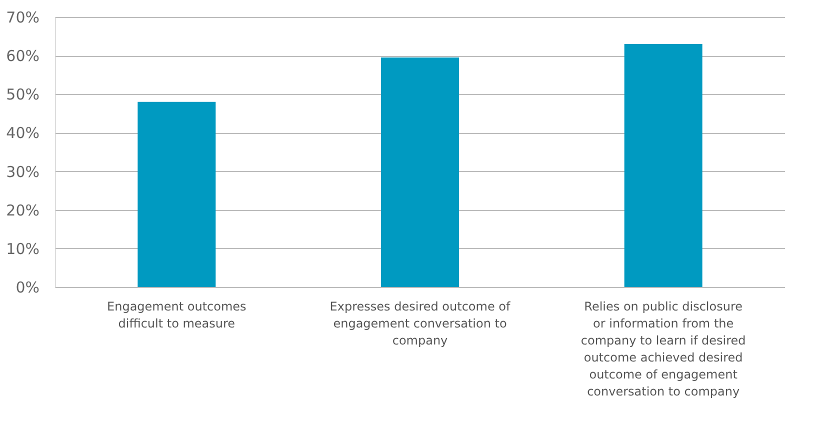 The image size is (814, 439). I want to click on y-tick-label: 40%, so click(23, 133).